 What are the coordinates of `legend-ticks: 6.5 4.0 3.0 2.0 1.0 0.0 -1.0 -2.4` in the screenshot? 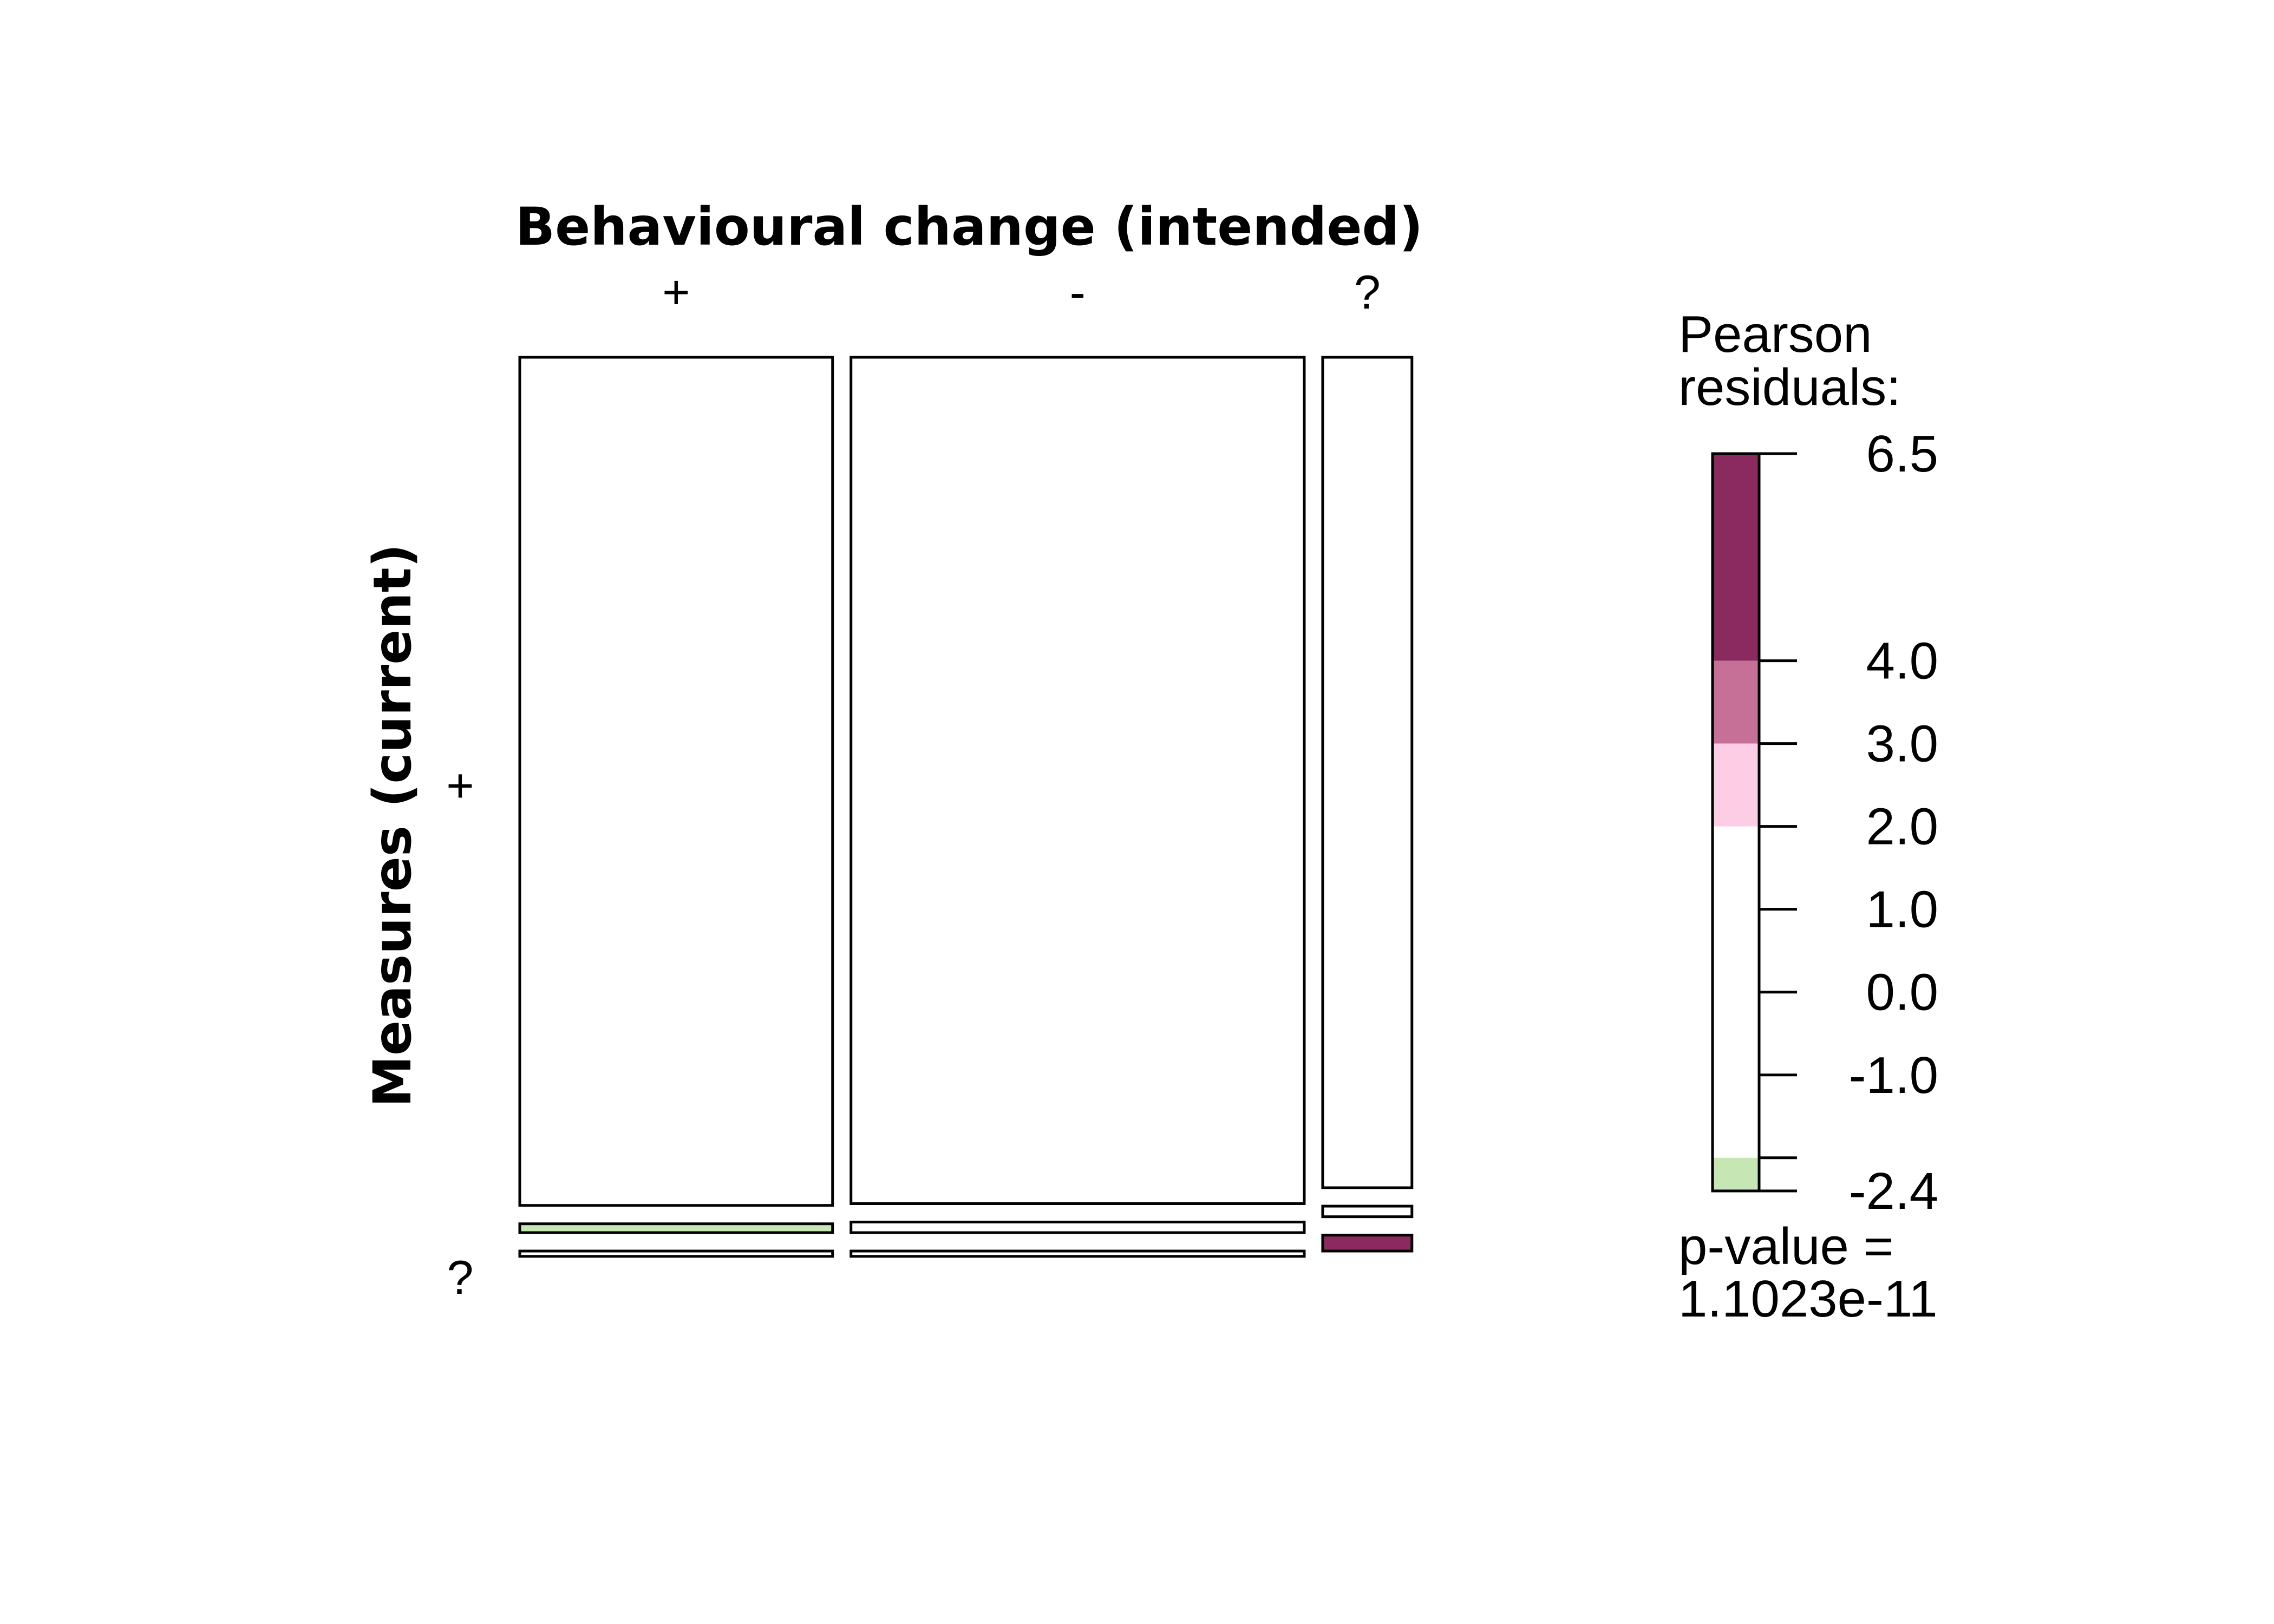 It's located at (1849, 822).